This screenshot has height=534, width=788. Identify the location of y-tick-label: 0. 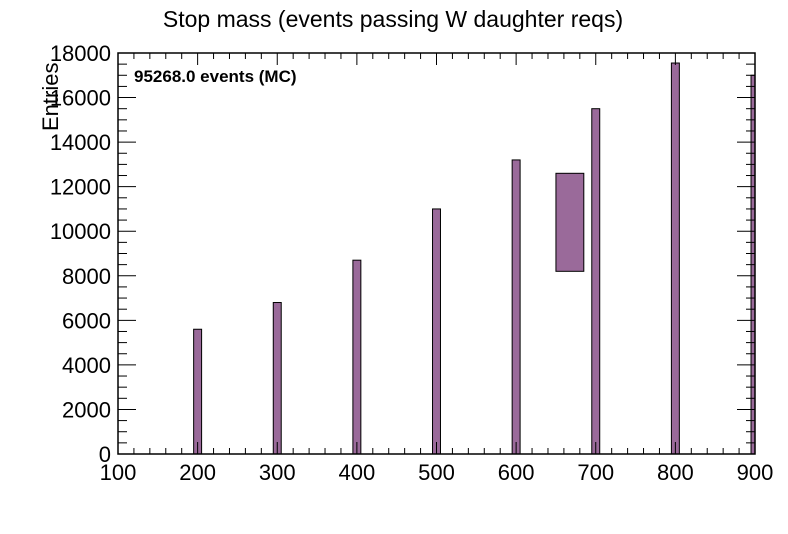
(105, 454).